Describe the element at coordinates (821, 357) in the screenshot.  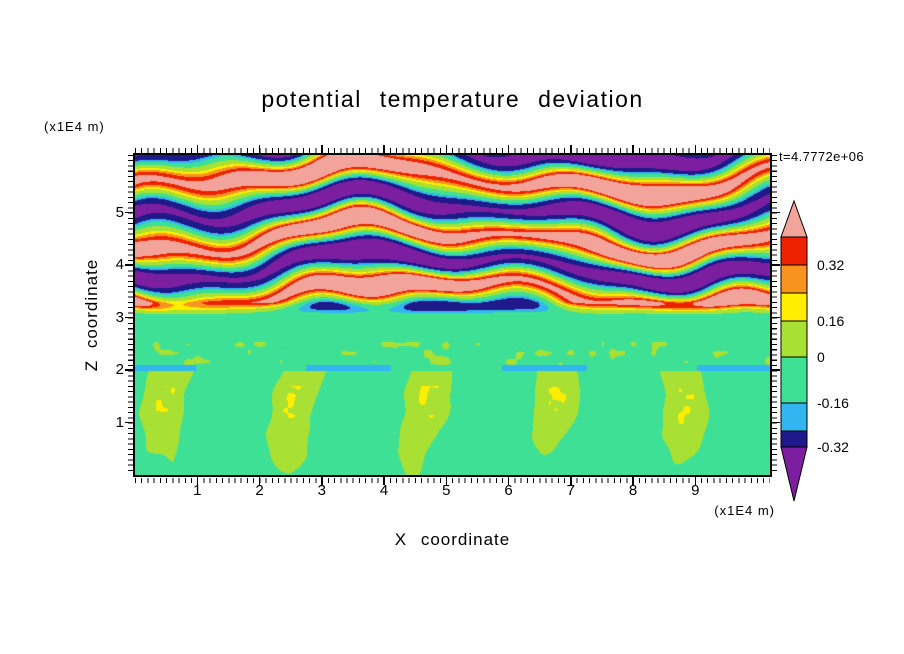
I see `colorbar-label: 0` at that location.